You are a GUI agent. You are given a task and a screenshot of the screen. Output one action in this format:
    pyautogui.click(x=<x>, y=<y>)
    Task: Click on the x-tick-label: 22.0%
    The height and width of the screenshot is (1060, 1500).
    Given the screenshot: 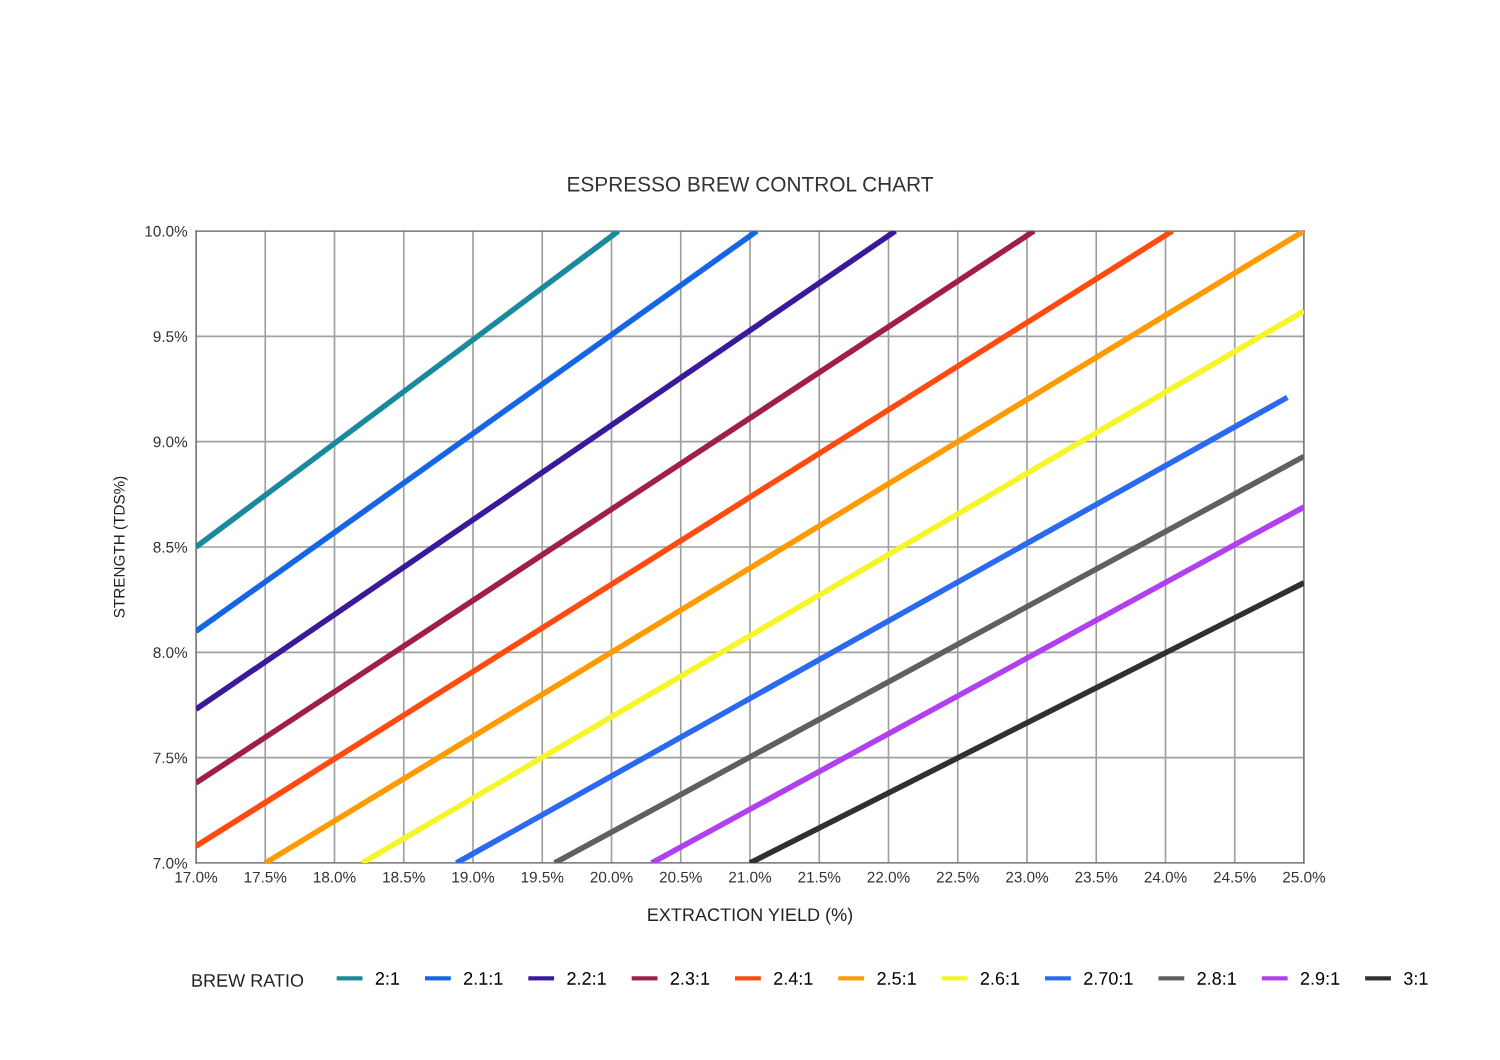 What is the action you would take?
    pyautogui.click(x=888, y=877)
    